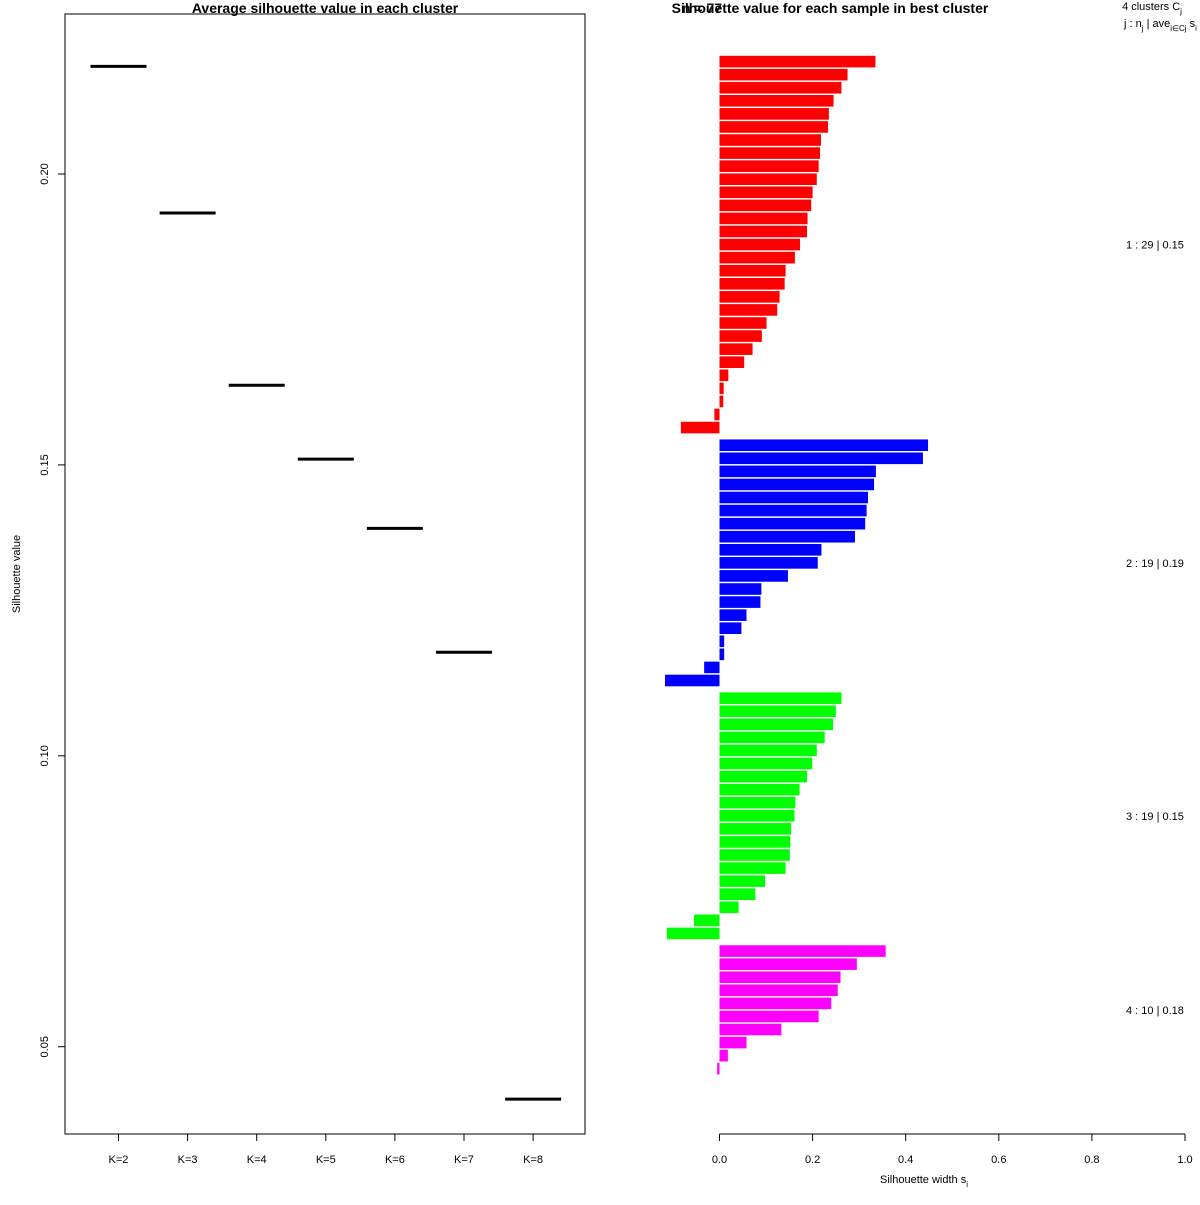 The height and width of the screenshot is (1205, 1200). Describe the element at coordinates (1191, 24) in the screenshot. I see `legend-header-line2-end: s` at that location.